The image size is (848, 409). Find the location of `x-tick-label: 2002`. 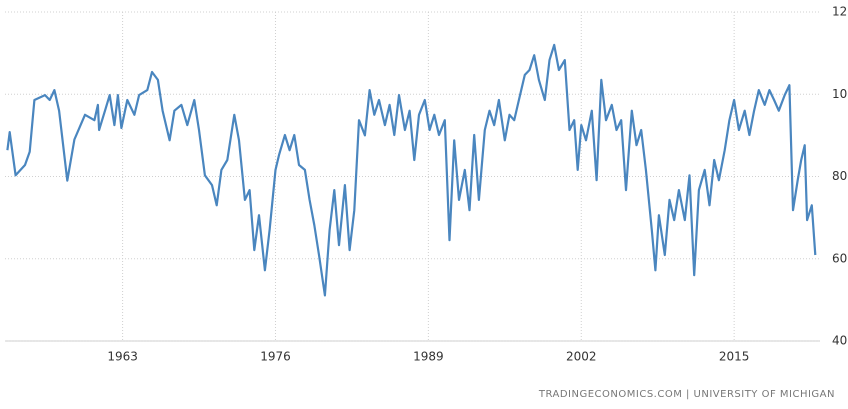

x-tick-label: 2002 is located at coordinates (581, 357).